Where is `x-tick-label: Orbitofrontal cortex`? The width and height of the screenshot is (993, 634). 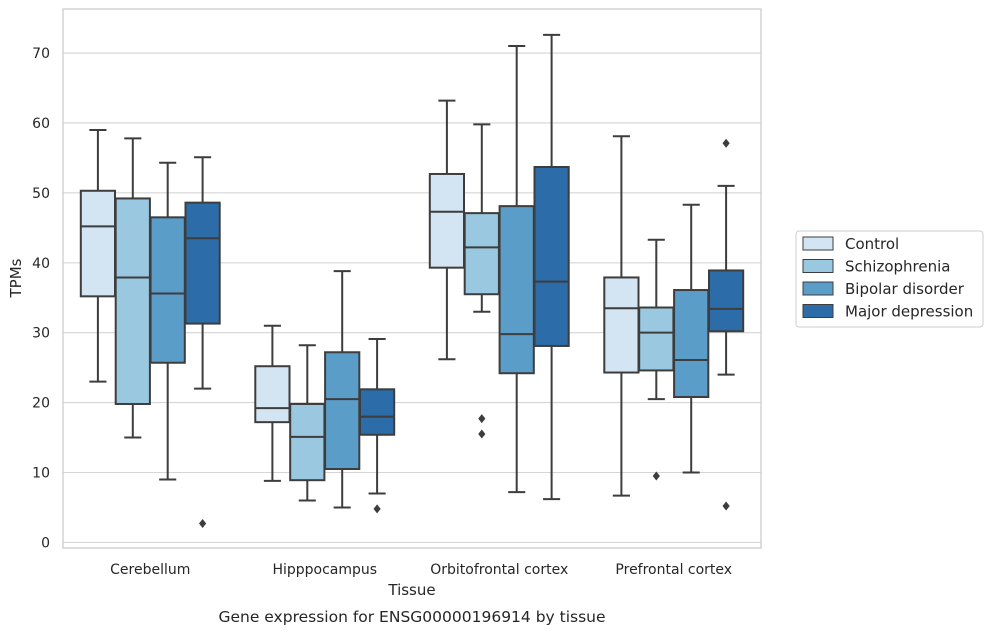
x-tick-label: Orbitofrontal cortex is located at coordinates (499, 570).